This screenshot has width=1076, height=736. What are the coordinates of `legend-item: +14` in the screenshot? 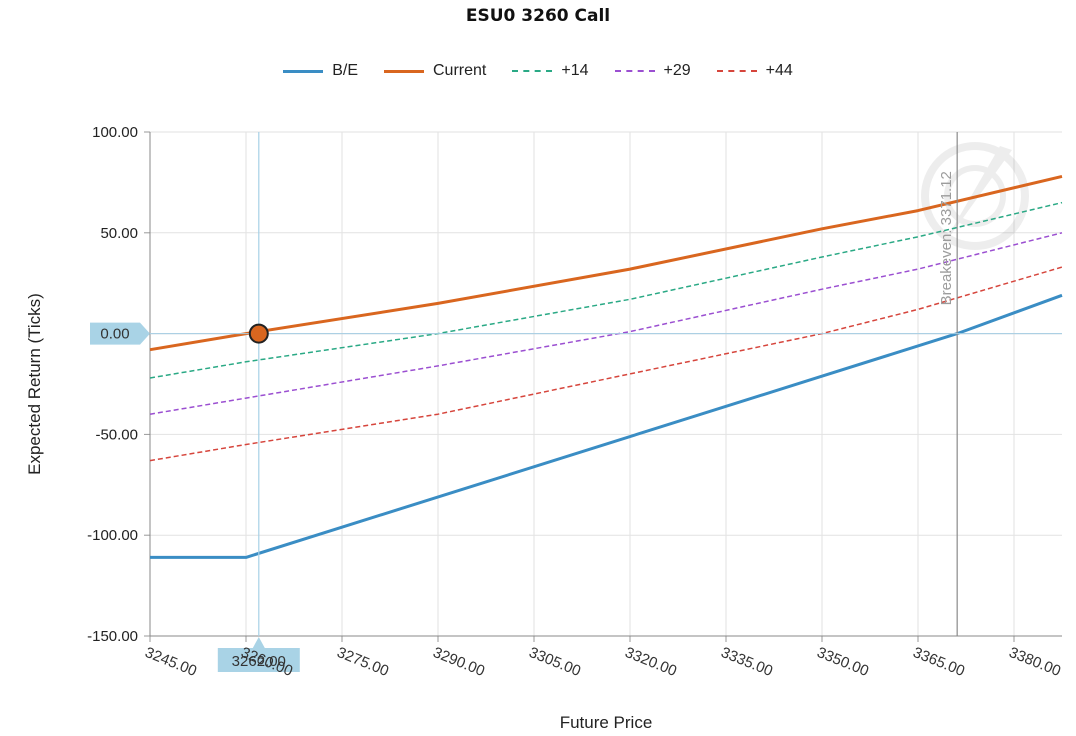 It's located at (550, 71).